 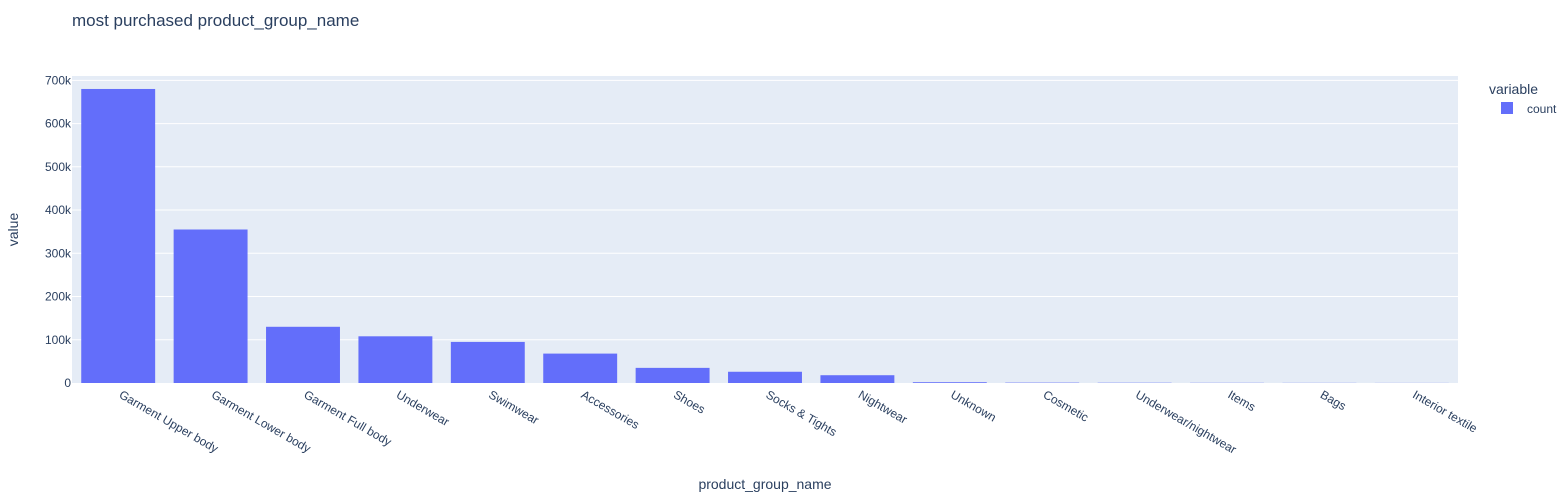 I want to click on x-tick-label: Interior textile, so click(x=1445, y=411).